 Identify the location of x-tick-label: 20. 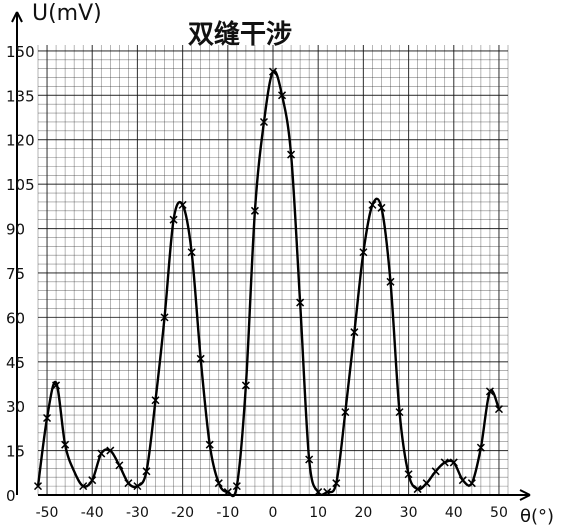
(363, 513).